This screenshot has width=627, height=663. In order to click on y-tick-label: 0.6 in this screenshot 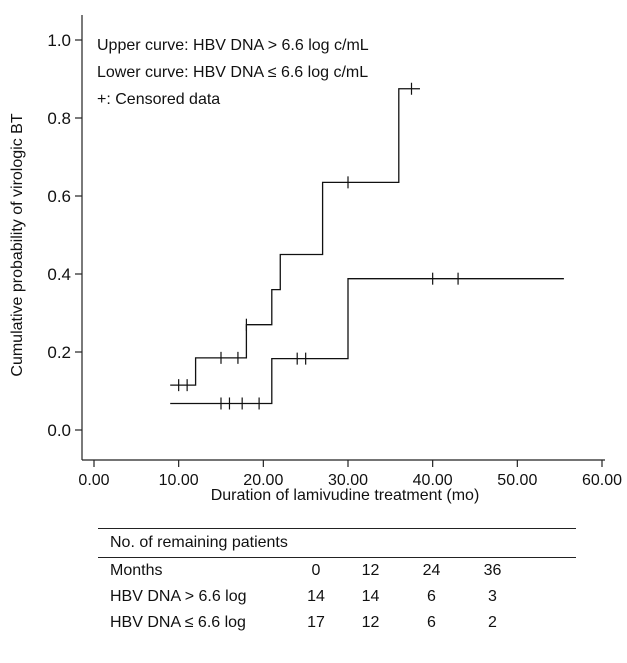, I will do `click(59, 196)`.